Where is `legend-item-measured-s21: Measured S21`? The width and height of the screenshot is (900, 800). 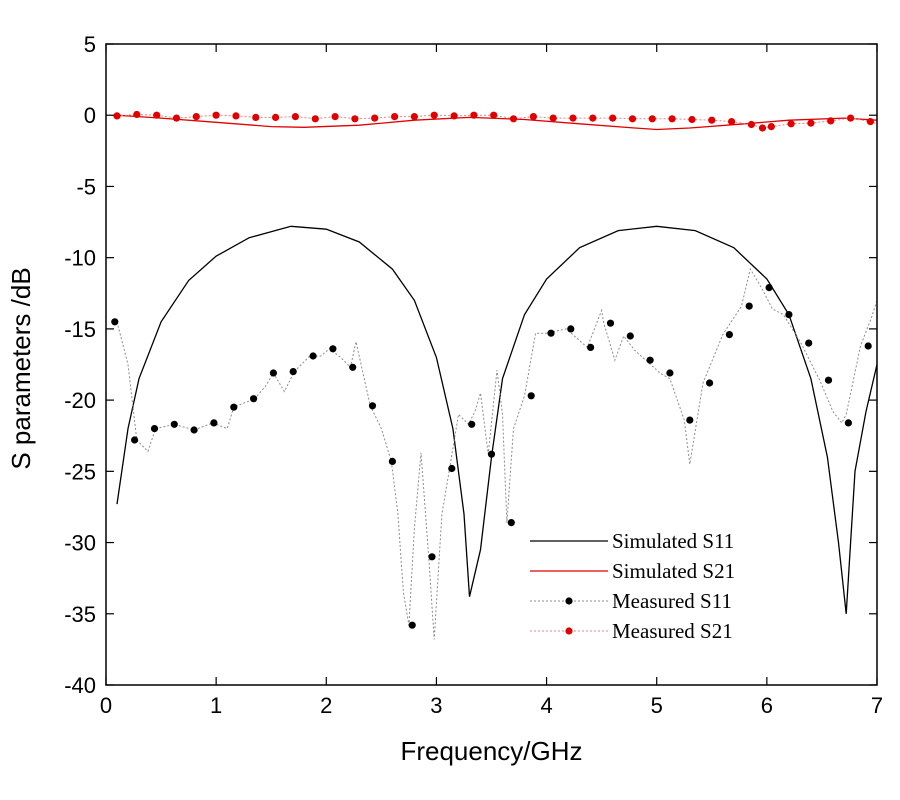
legend-item-measured-s21: Measured S21 is located at coordinates (631, 631).